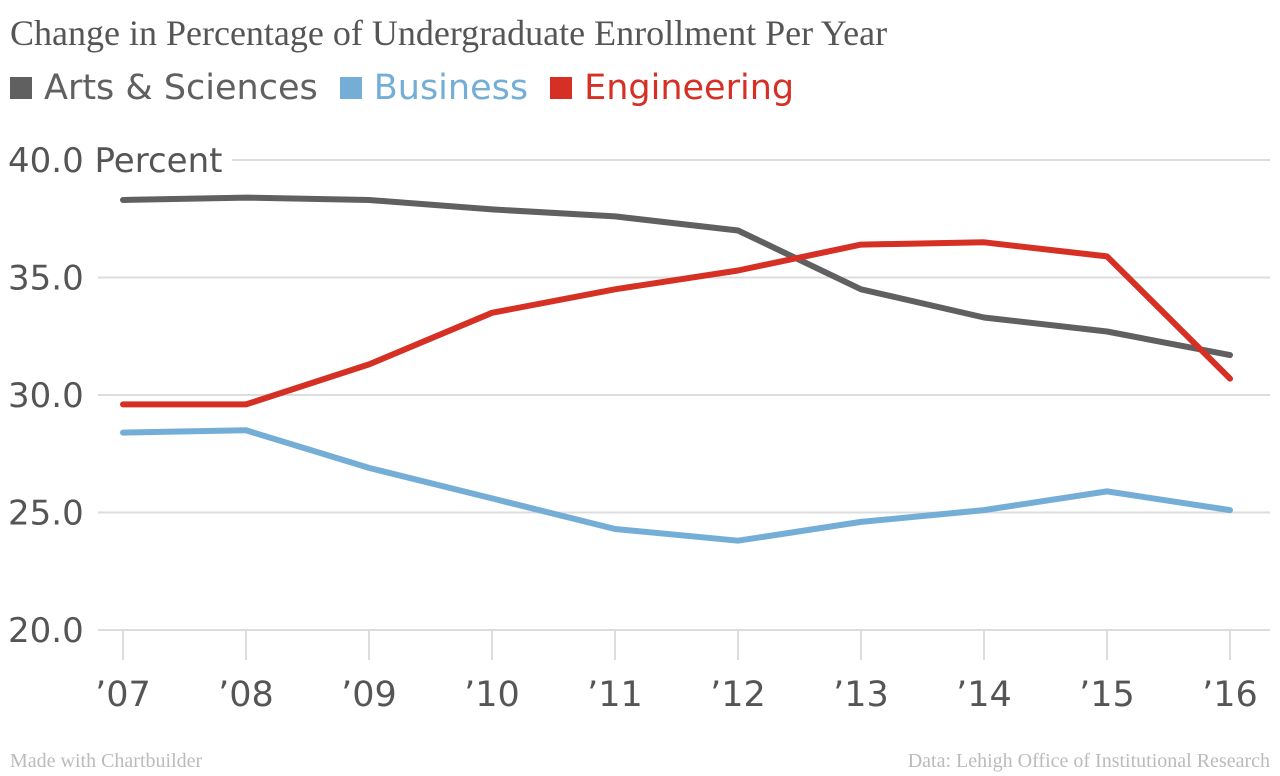 The image size is (1280, 776). I want to click on legend-swatch-arts-sciences, so click(21, 88).